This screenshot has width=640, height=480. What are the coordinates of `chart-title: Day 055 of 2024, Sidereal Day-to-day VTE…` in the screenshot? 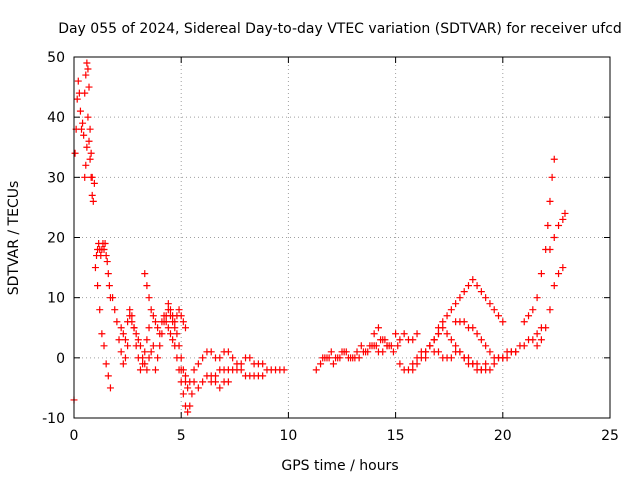 It's located at (340, 29).